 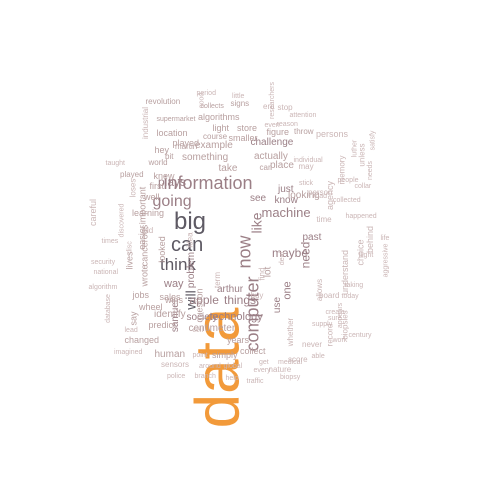 What do you see at coordinates (335, 318) in the screenshot?
I see `cloud-word: sure` at bounding box center [335, 318].